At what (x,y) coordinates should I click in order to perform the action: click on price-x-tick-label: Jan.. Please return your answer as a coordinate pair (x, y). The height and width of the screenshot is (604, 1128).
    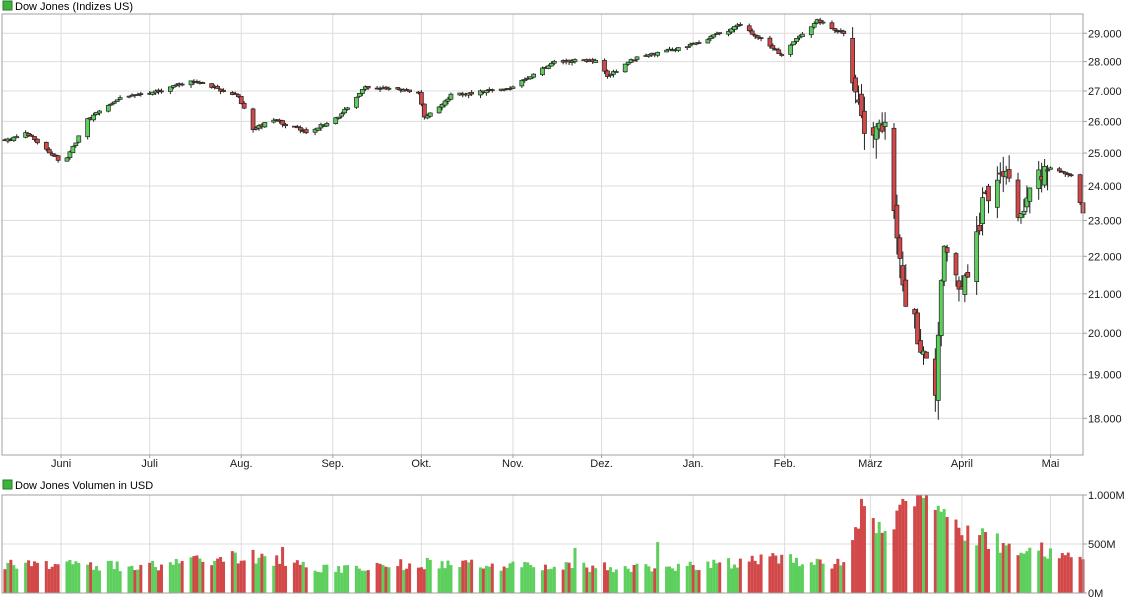
    Looking at the image, I should click on (693, 464).